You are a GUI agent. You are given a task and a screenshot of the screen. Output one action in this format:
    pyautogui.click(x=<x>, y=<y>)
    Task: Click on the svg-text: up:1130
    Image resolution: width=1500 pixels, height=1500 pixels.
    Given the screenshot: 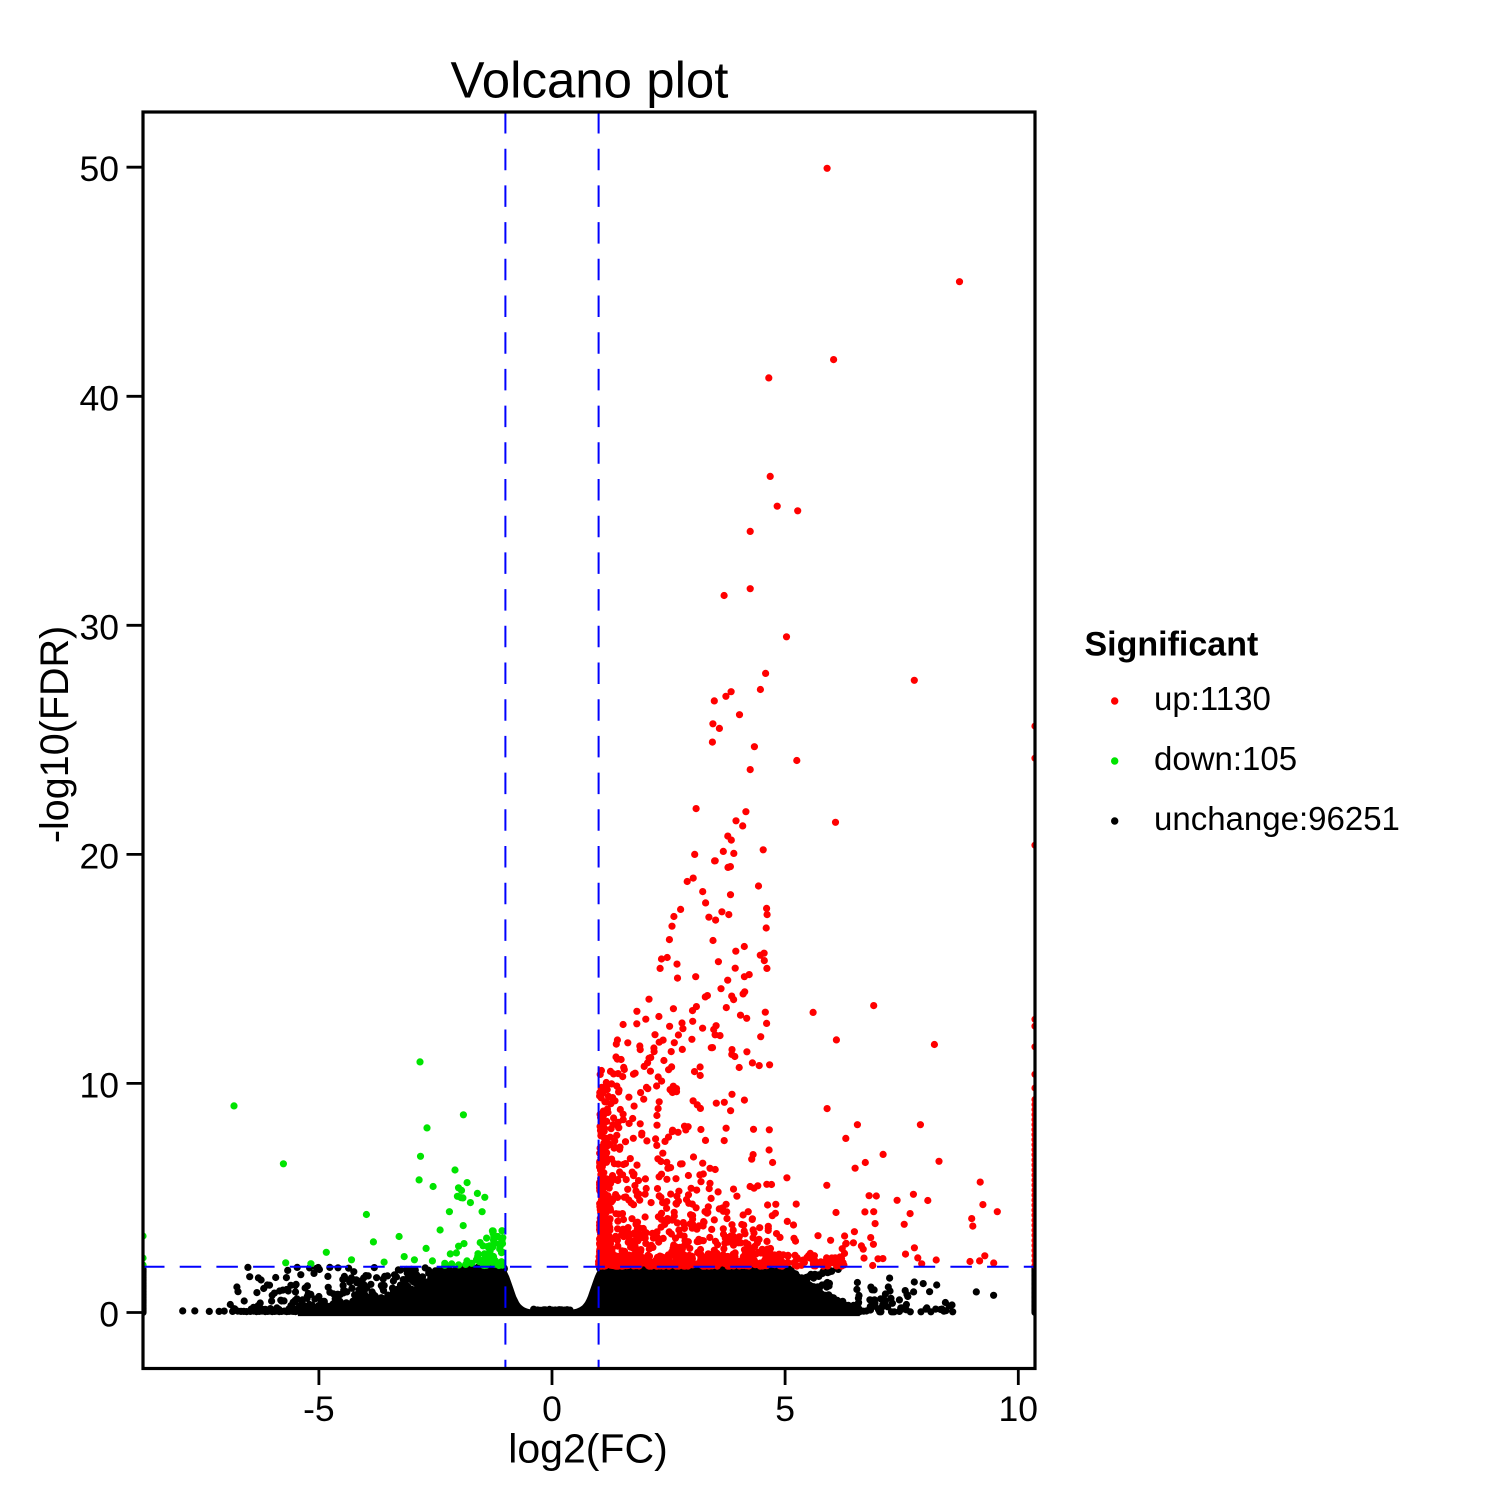 What is the action you would take?
    pyautogui.click(x=1212, y=698)
    